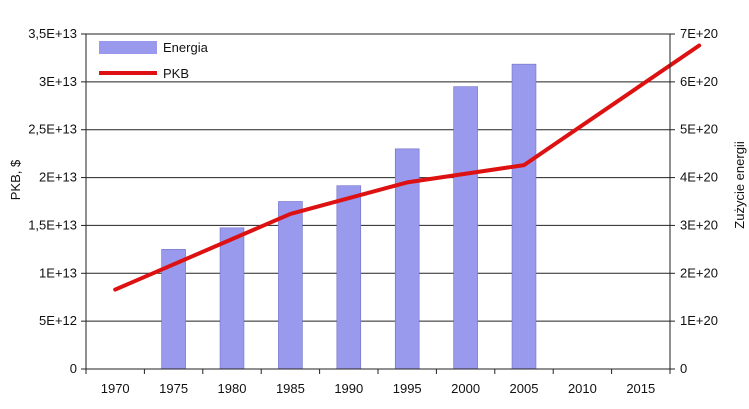 Image resolution: width=749 pixels, height=409 pixels. Describe the element at coordinates (699, 129) in the screenshot. I see `right-axis-tick-label: 5E+20` at that location.